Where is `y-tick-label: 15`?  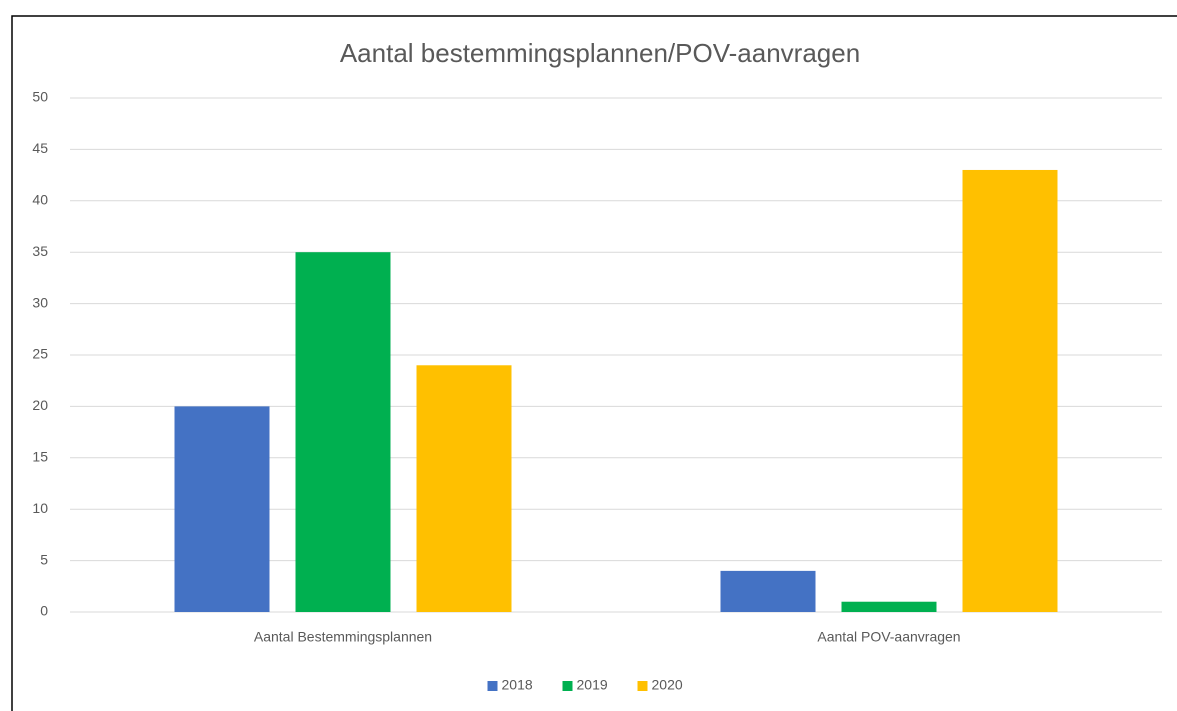 y-tick-label: 15 is located at coordinates (40, 457).